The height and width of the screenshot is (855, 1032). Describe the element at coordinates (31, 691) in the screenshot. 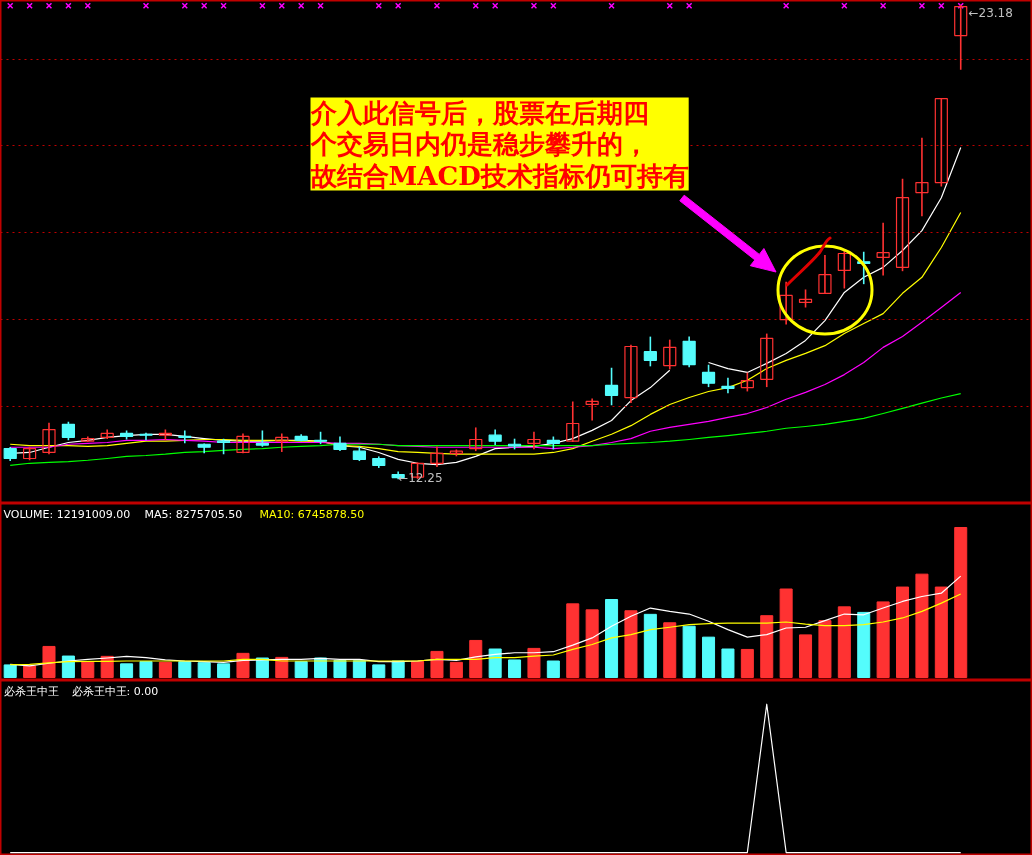

I see `chart-title: 必杀王中王` at that location.